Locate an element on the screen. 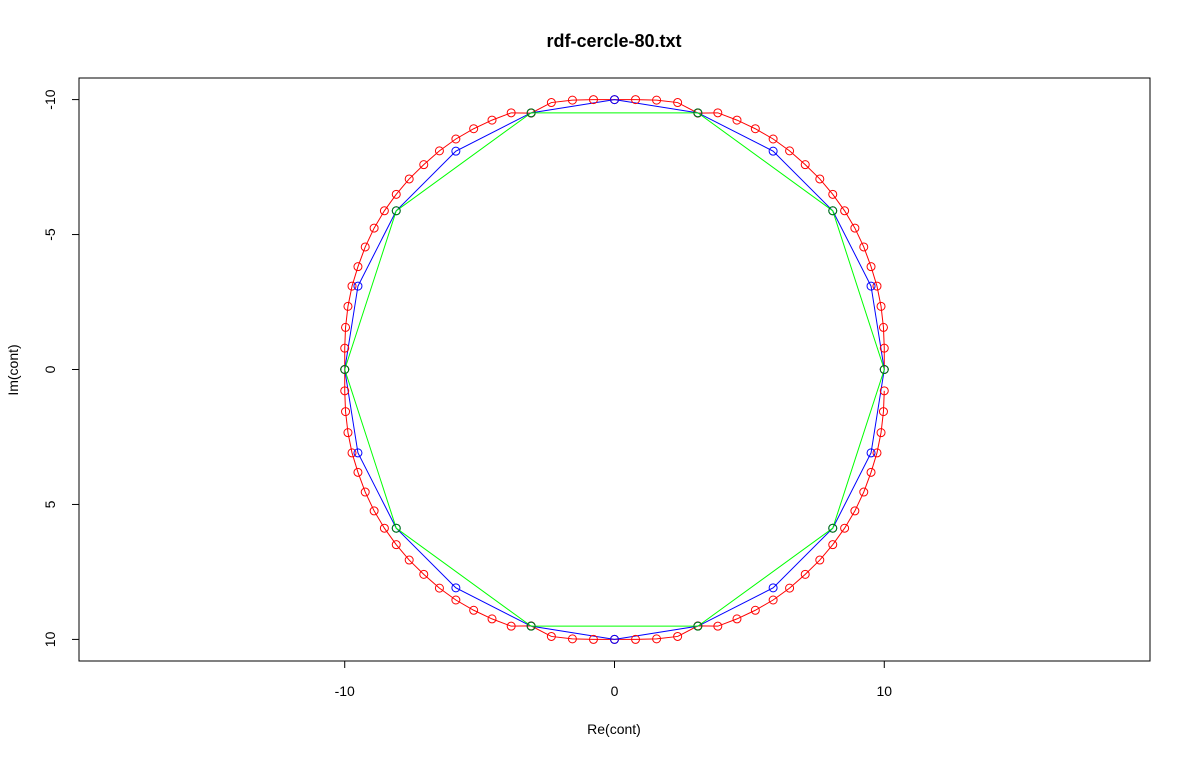 This screenshot has height=760, width=1191. y-axis: -10 -5 0 5 10 is located at coordinates (60, 368).